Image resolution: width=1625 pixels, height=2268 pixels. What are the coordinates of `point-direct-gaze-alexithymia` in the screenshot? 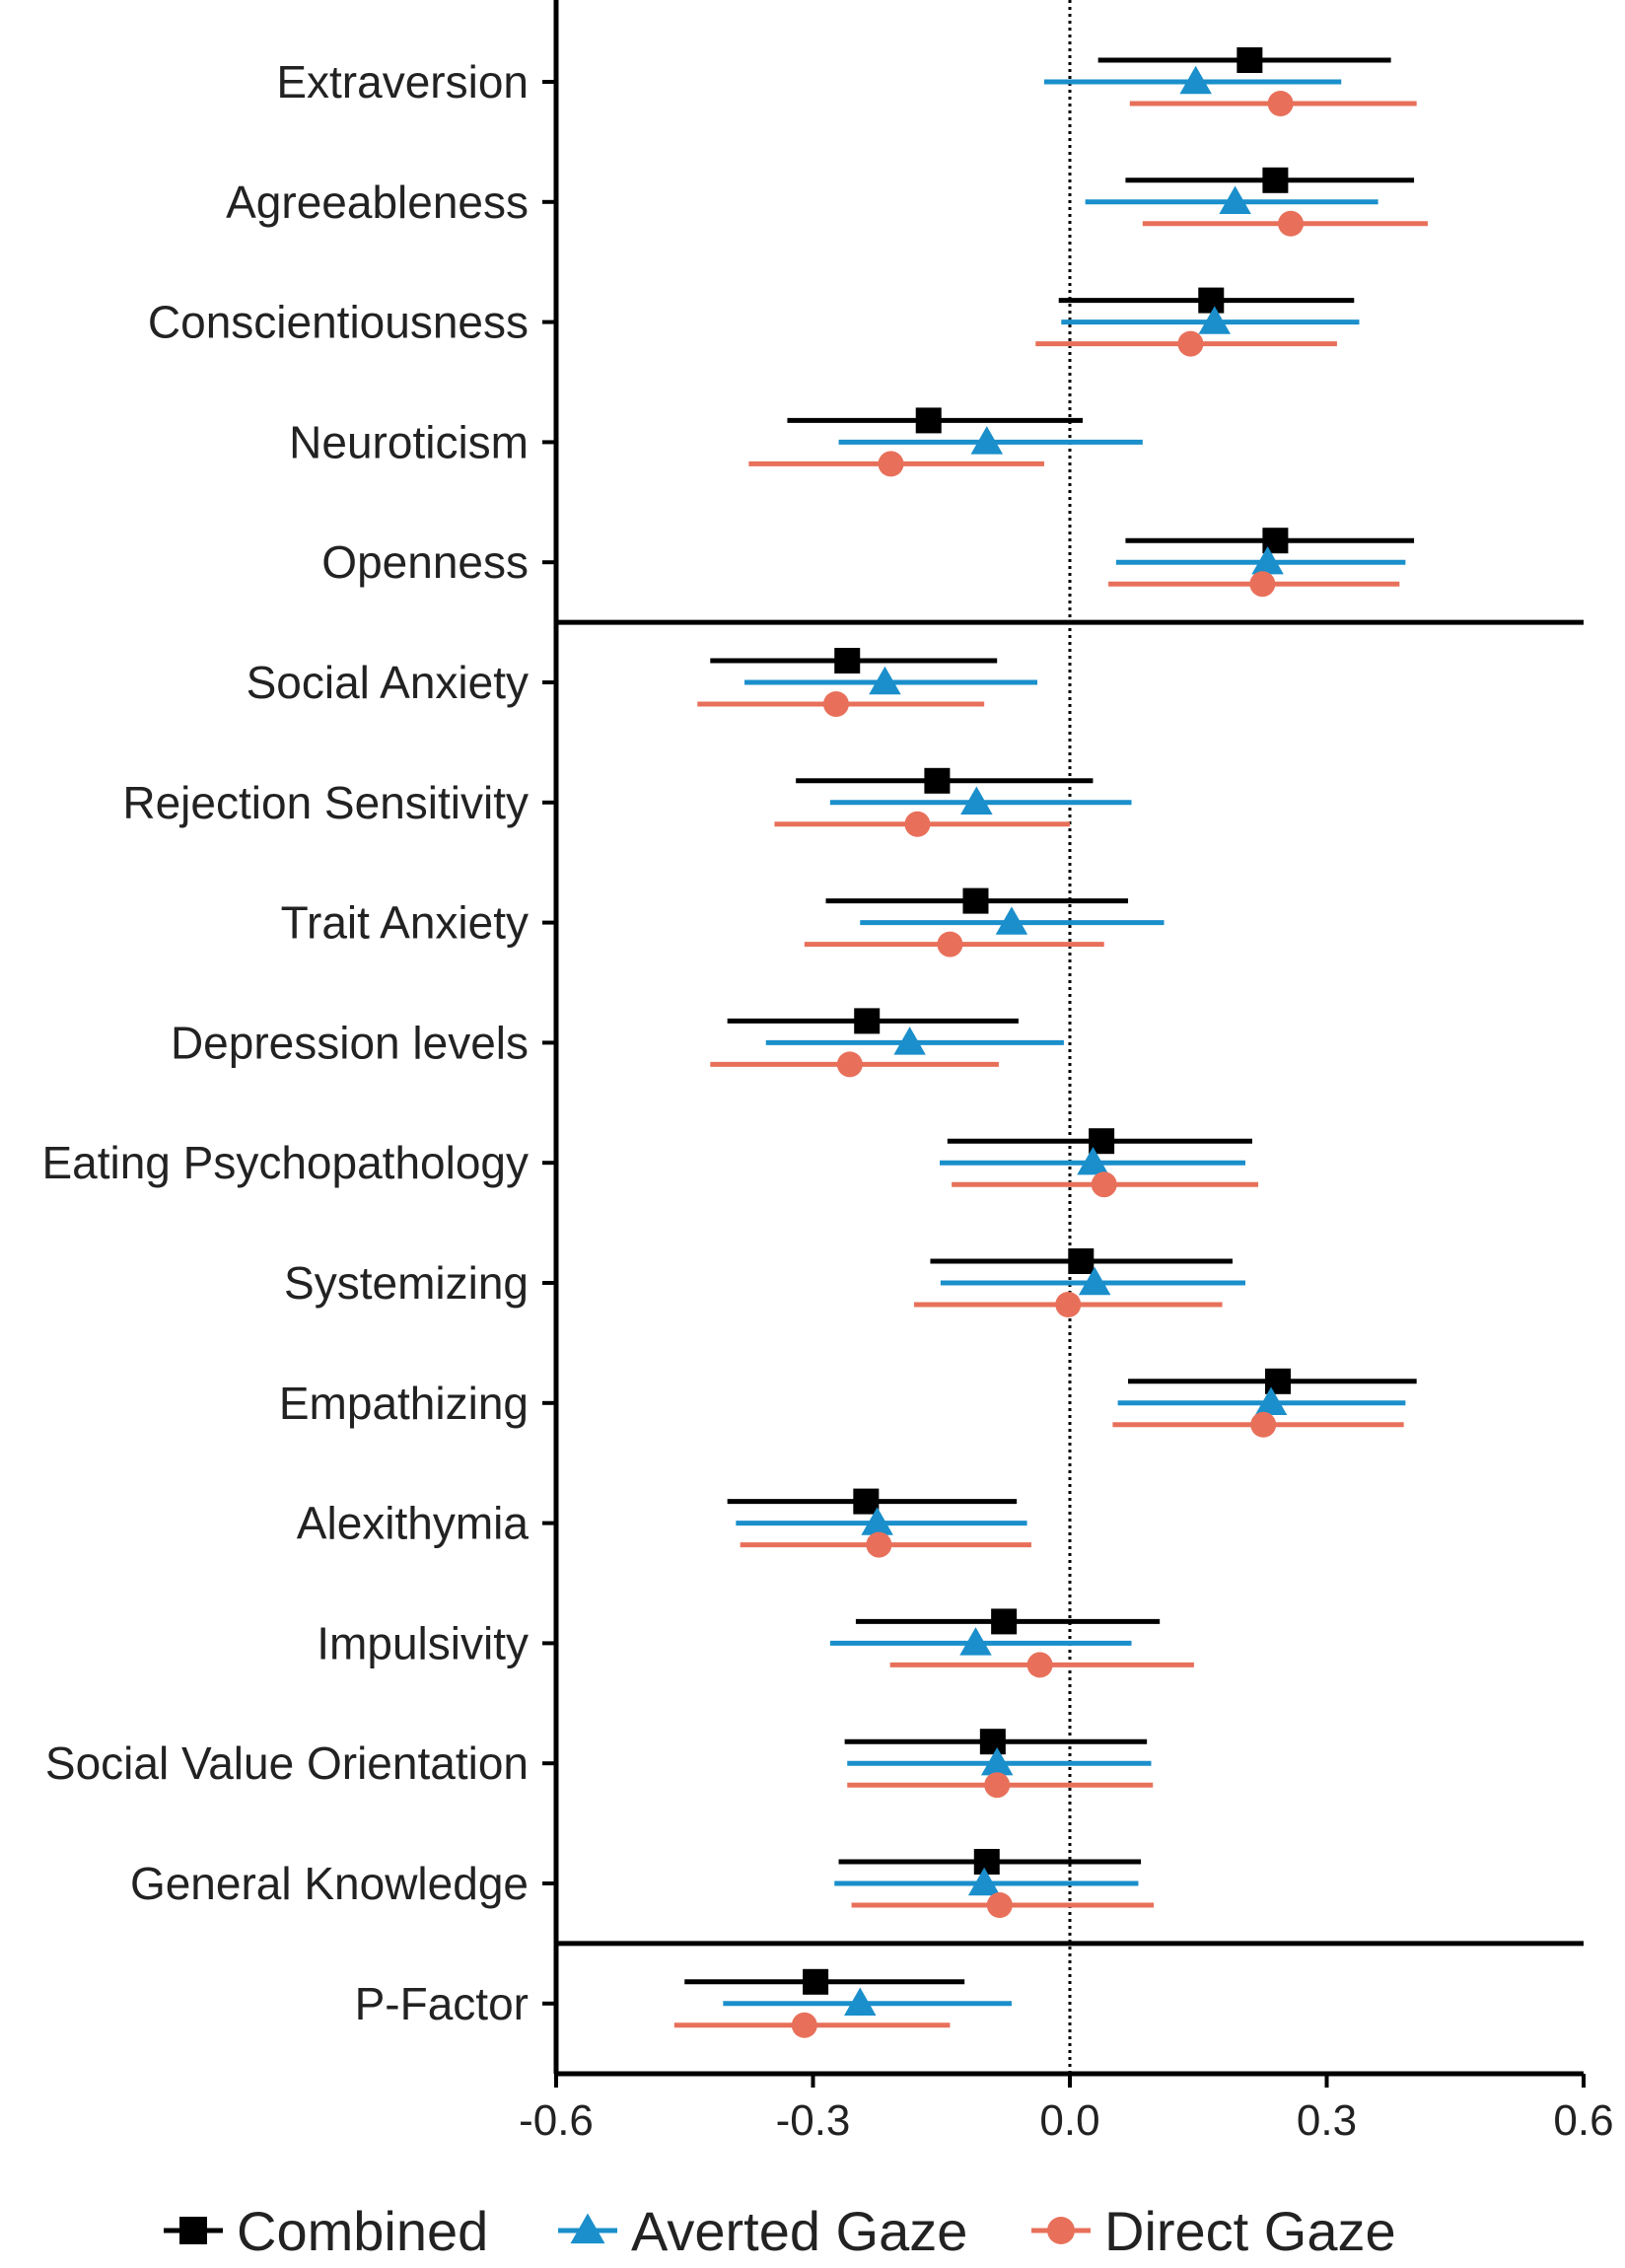 It's located at (879, 1544).